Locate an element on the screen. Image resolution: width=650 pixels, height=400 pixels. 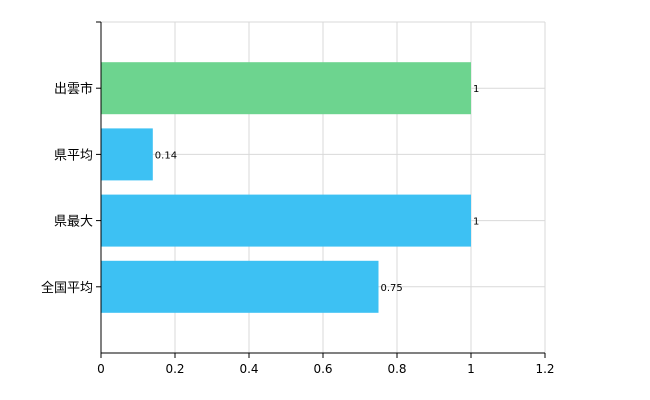
x-tick-label: 0 is located at coordinates (101, 369).